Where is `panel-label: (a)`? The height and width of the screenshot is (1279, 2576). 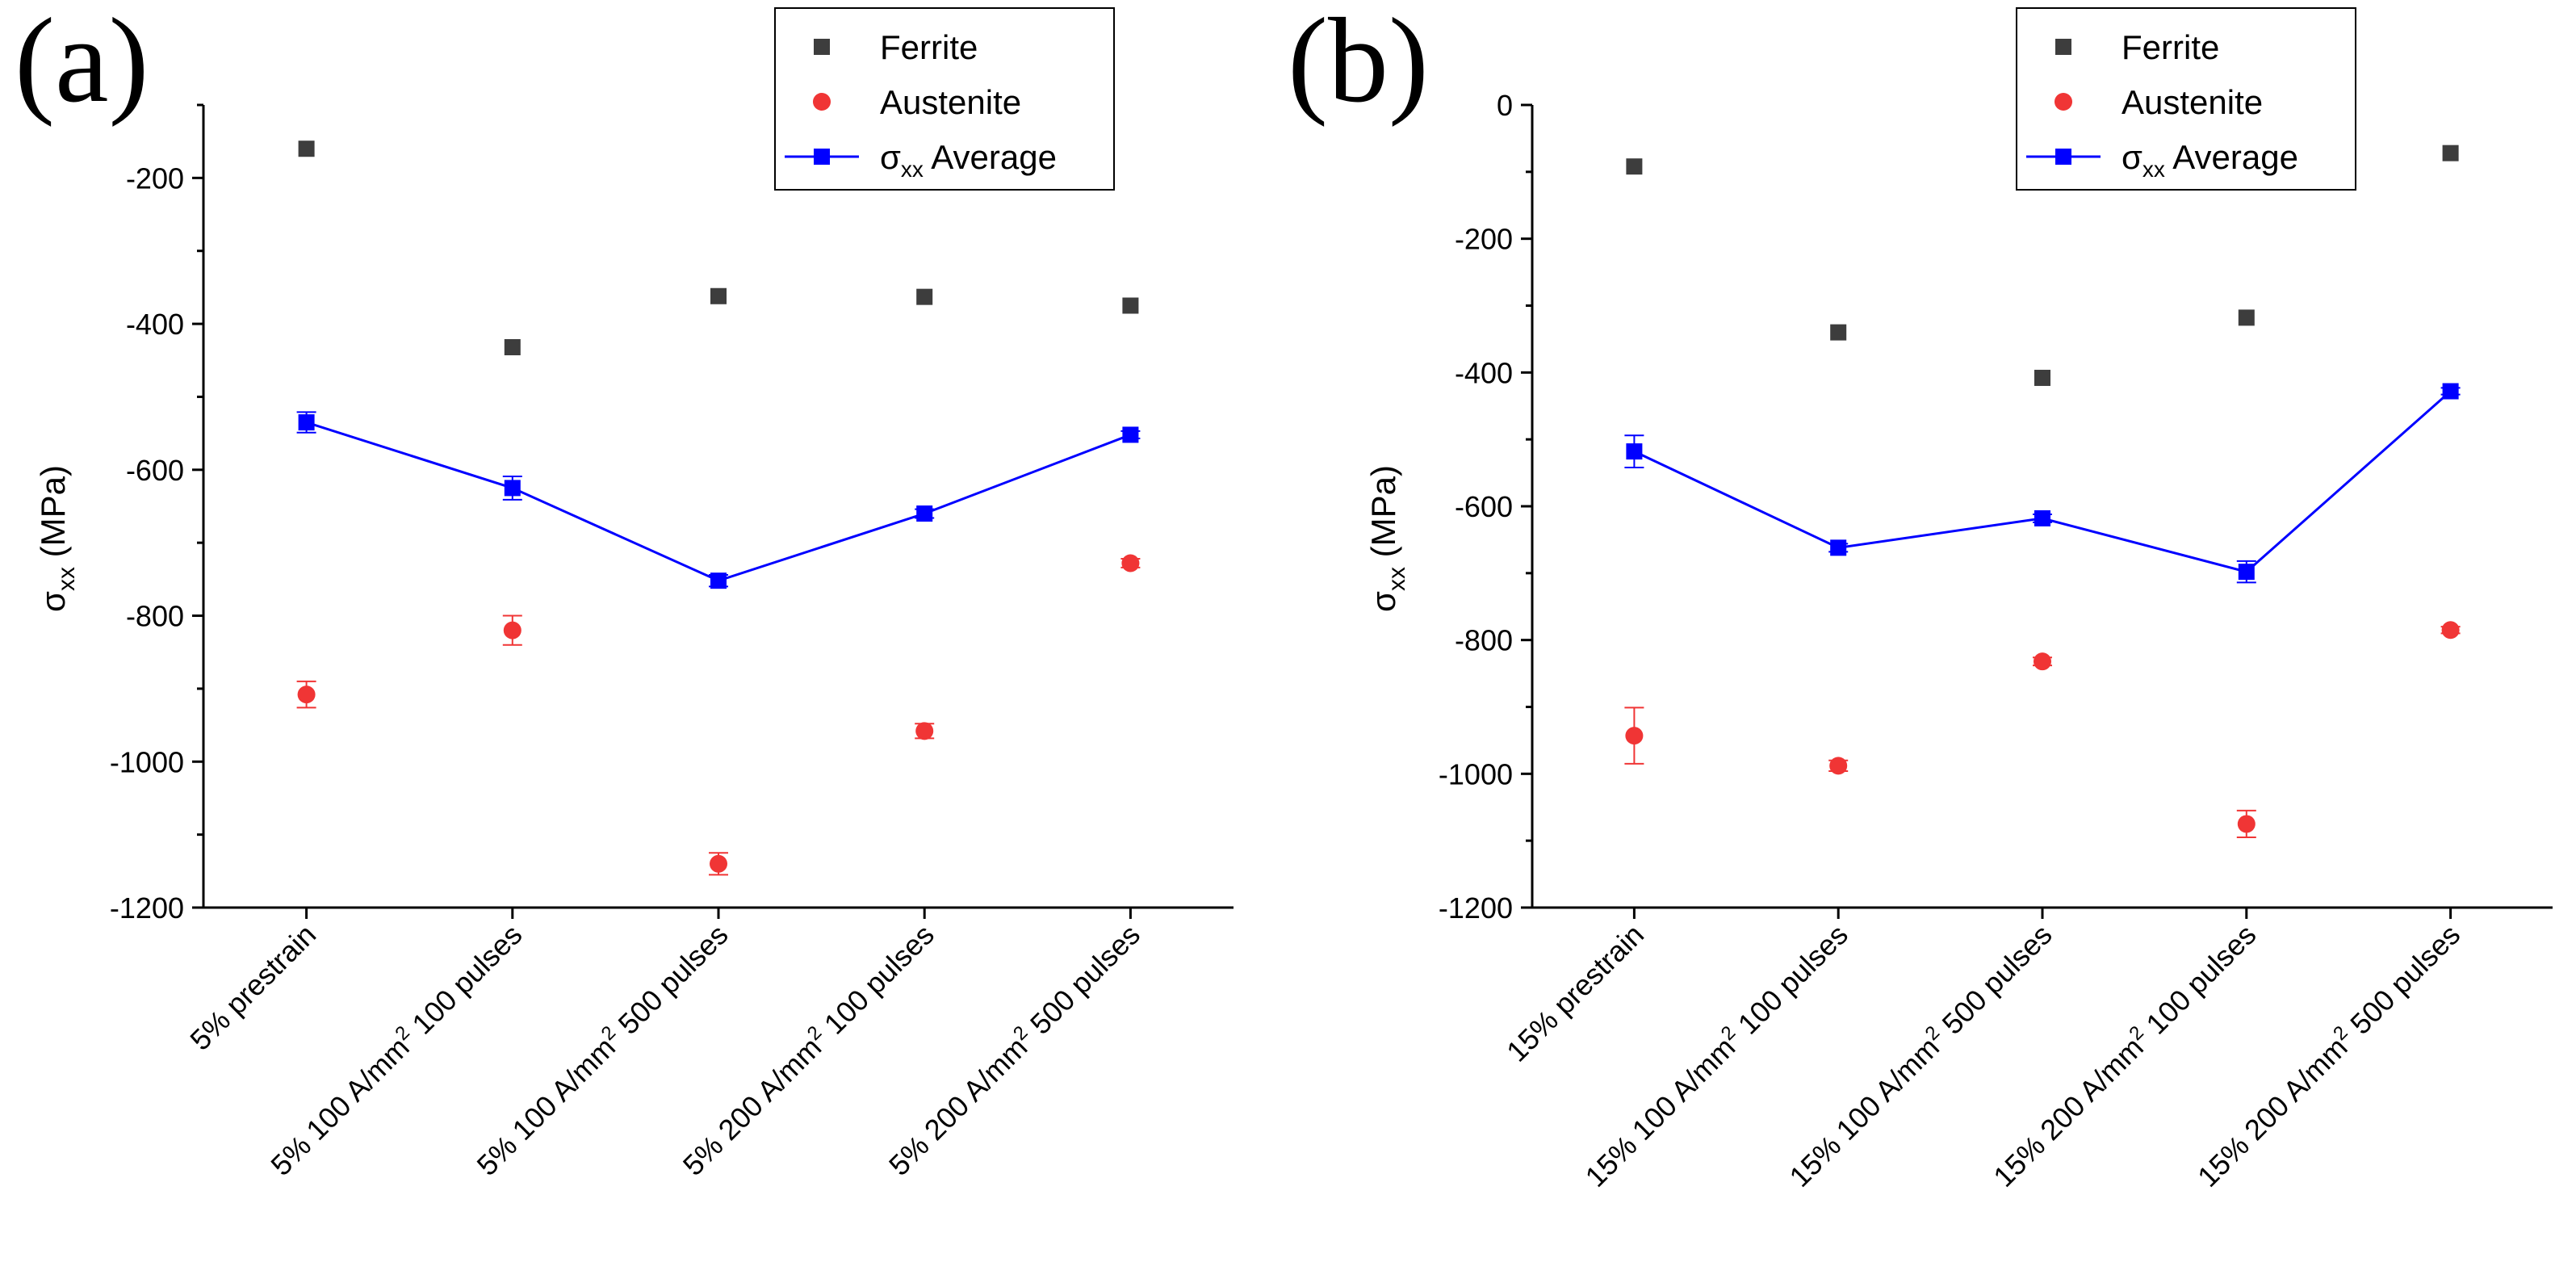
panel-label: (a) is located at coordinates (82, 64).